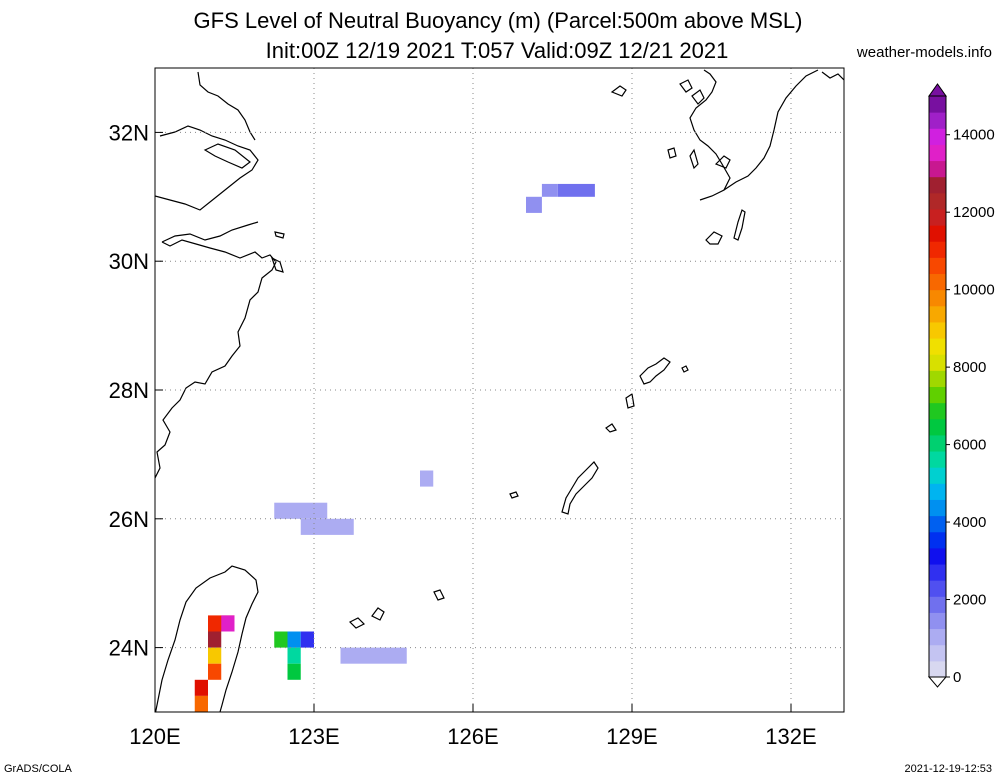 The width and height of the screenshot is (1000, 779). I want to click on coastline-taiwan, so click(207, 638).